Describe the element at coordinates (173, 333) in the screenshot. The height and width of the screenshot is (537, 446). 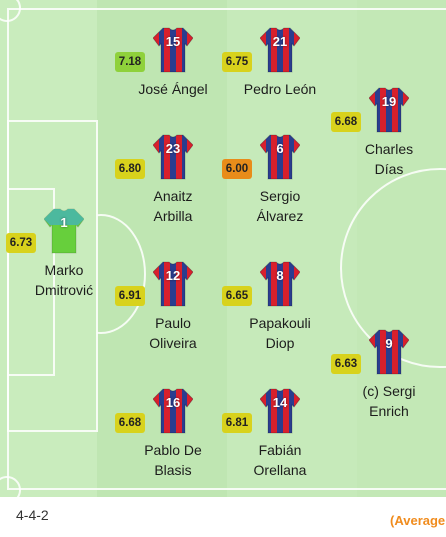
I see `player-name: Paulo Oliveira` at that location.